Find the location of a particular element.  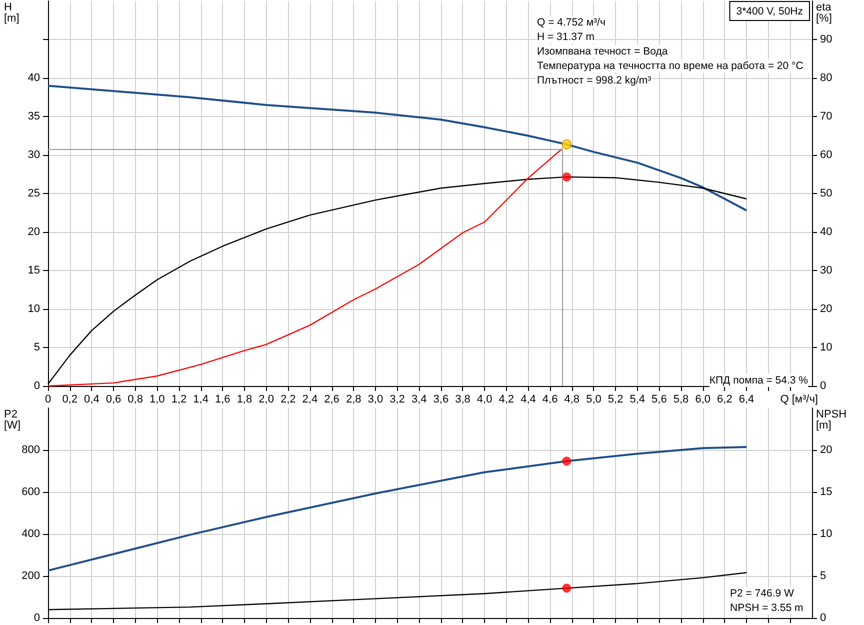

y-axis-title: H [m] is located at coordinates (12, 13).